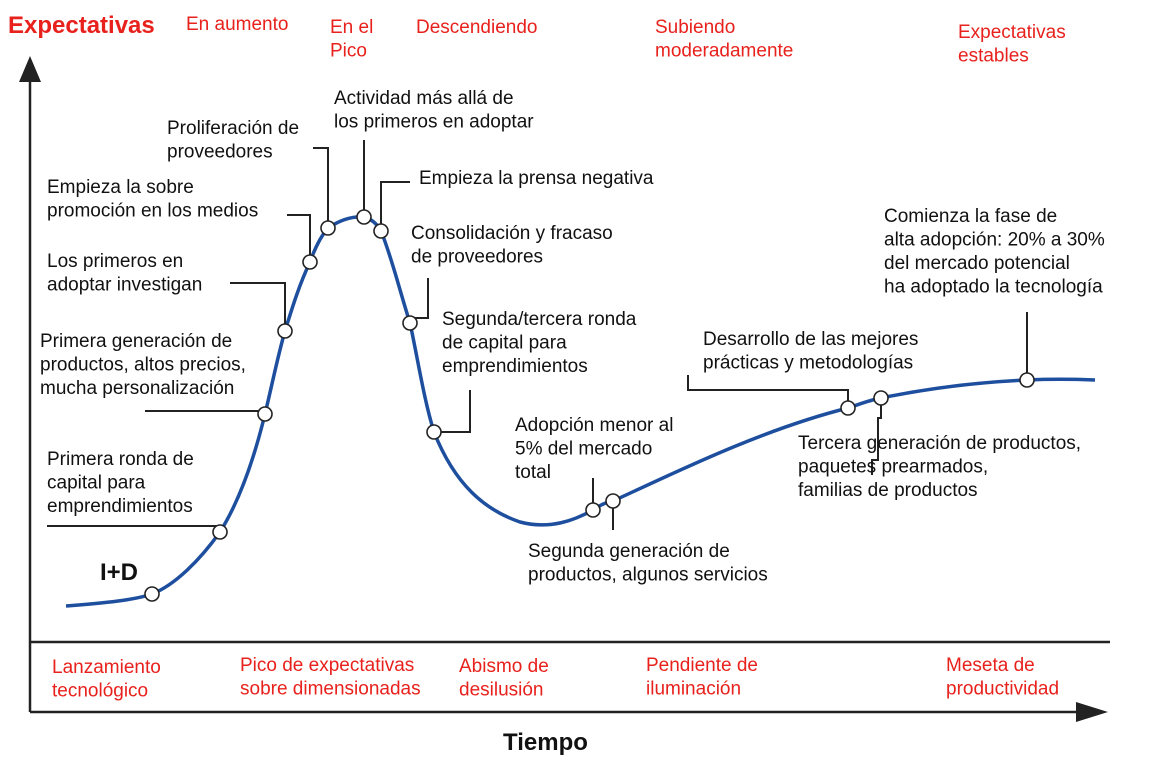  Describe the element at coordinates (124, 285) in the screenshot. I see `text-line: adoptar investigan` at that location.